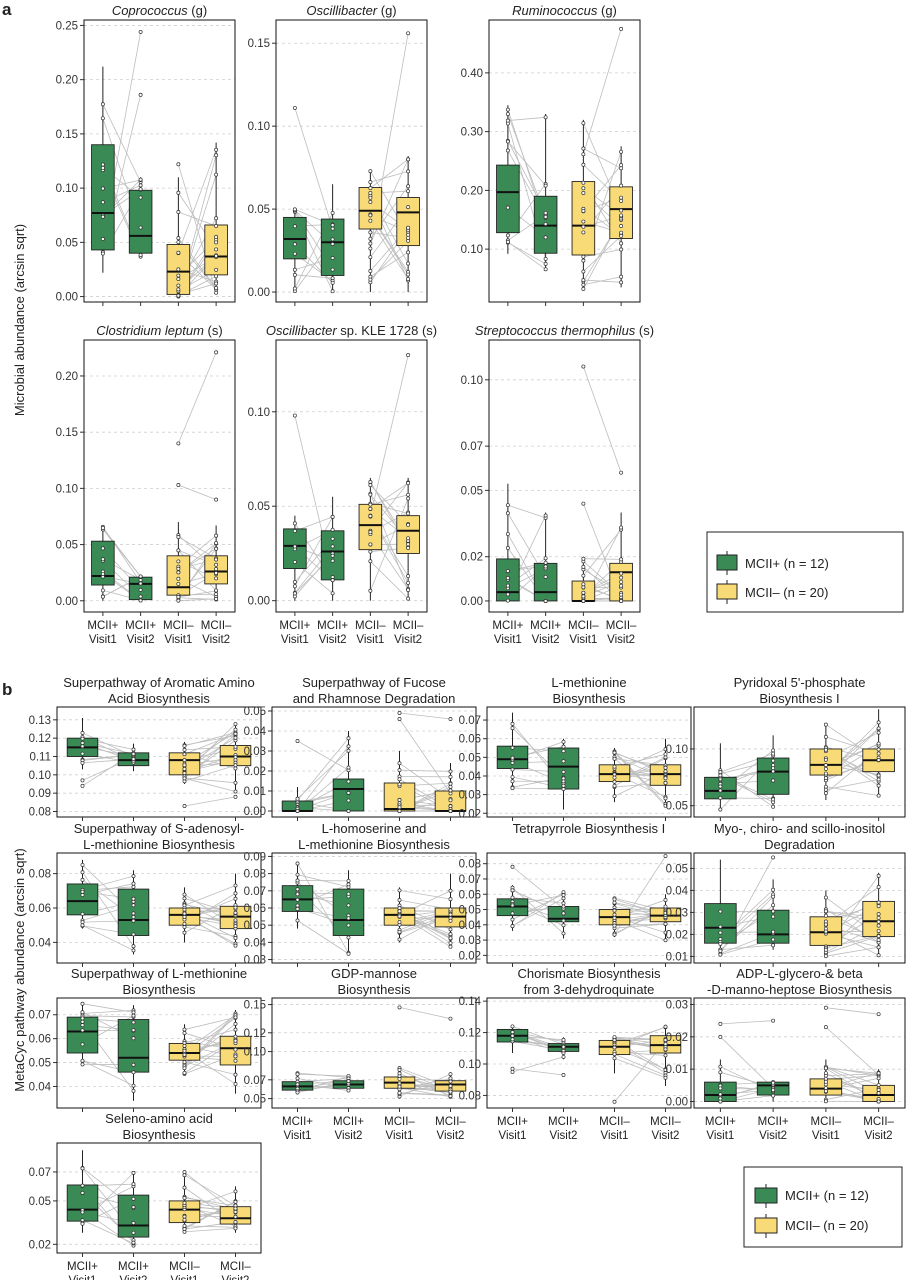 The image size is (914, 1280). Describe the element at coordinates (150, 10) in the screenshot. I see `panel-title-part: Coprococcus` at that location.